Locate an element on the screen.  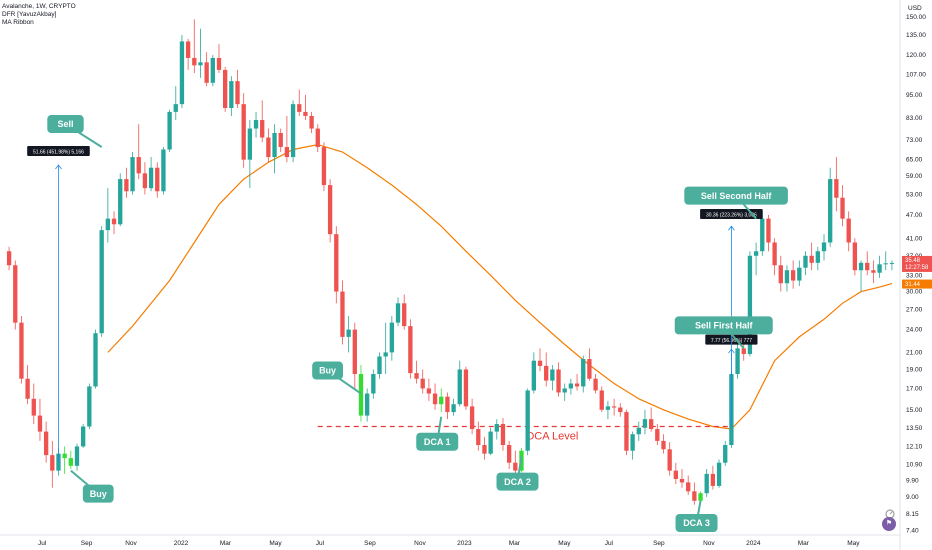
measure-arrowhead is located at coordinates (58, 167).